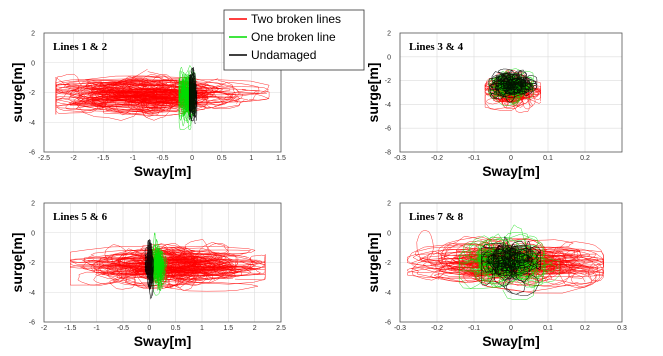 This screenshot has width=663, height=356. I want to click on x-tick-label: -2.5, so click(44, 158).